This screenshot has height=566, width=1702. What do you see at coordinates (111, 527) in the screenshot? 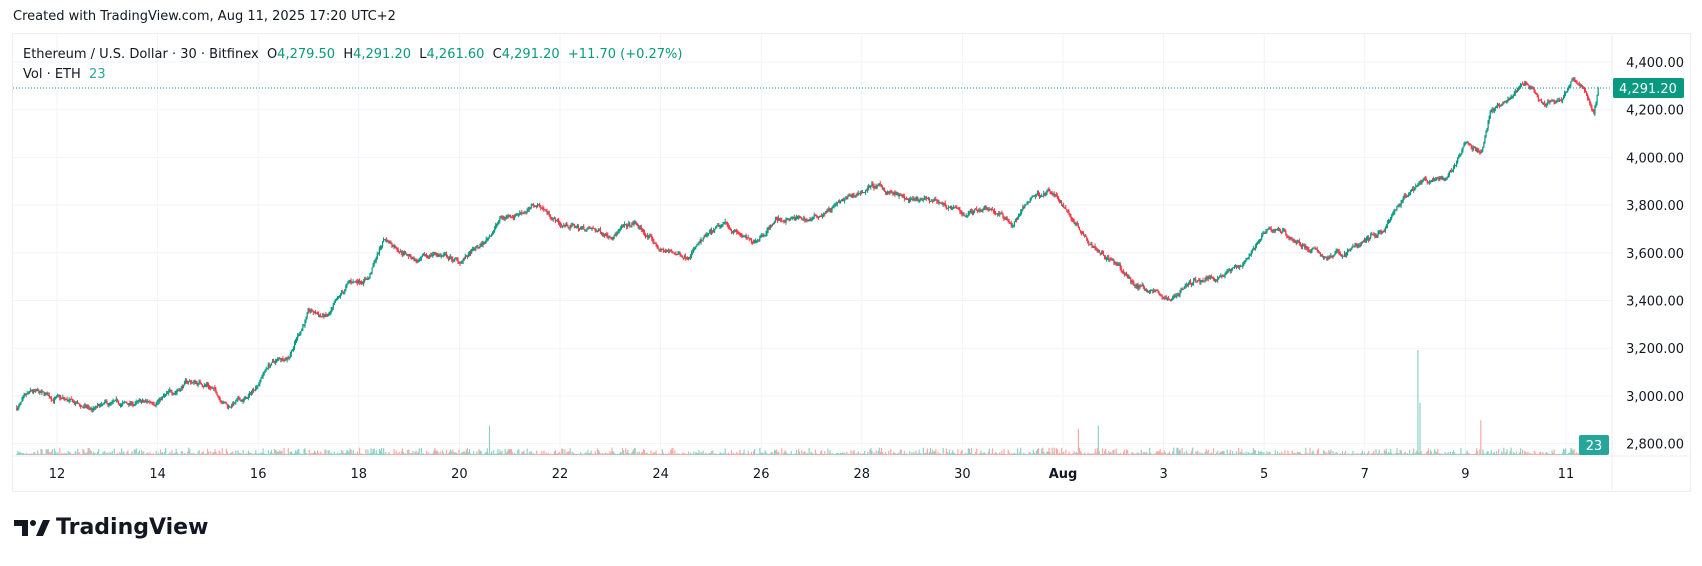
I see `tradingview-logo: TradingView` at bounding box center [111, 527].